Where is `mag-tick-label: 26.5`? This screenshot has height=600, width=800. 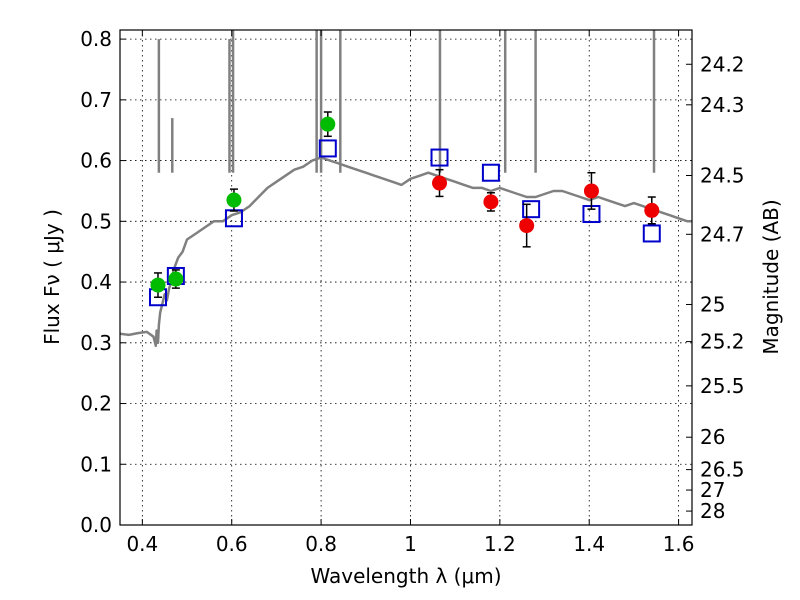 mag-tick-label: 26.5 is located at coordinates (722, 470).